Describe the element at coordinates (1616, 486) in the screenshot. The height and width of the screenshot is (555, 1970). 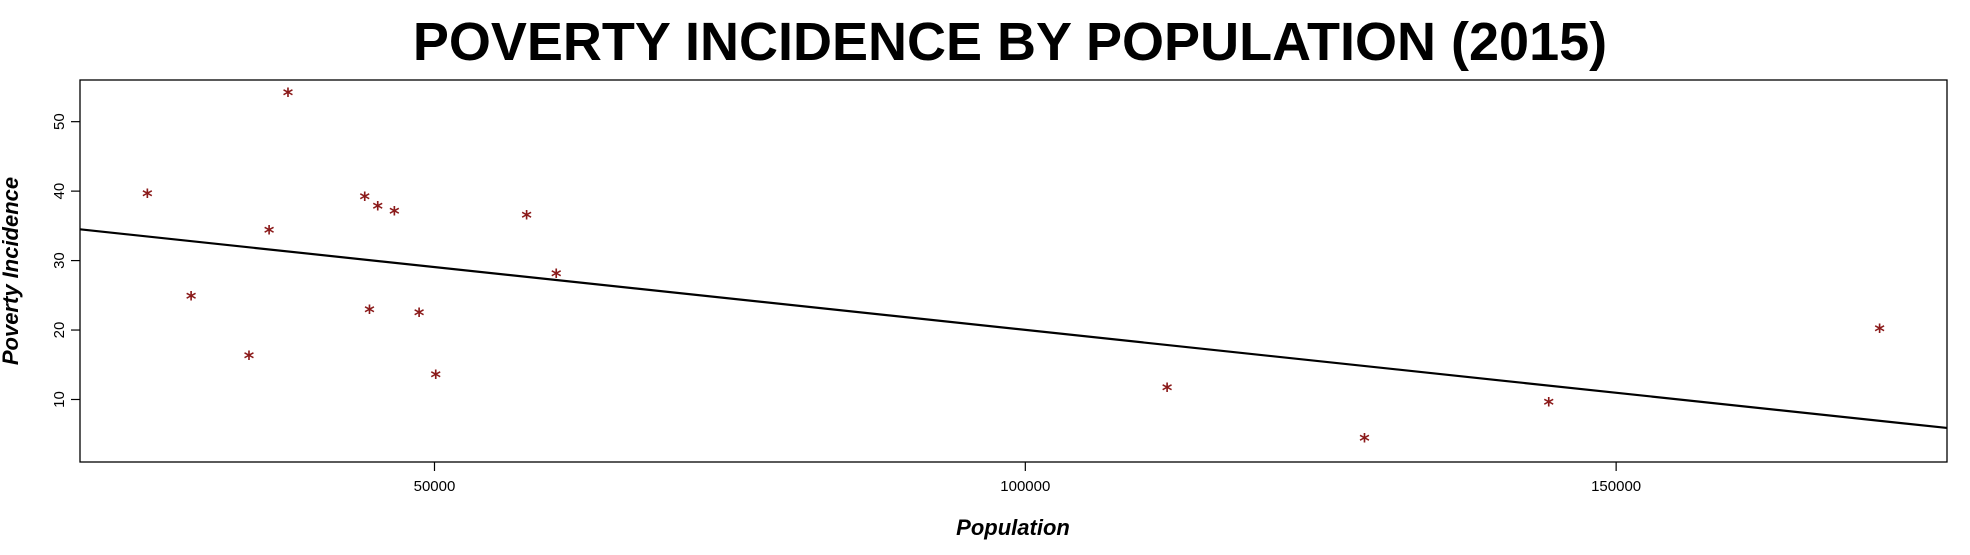
I see `x-tick-label: 150000` at that location.